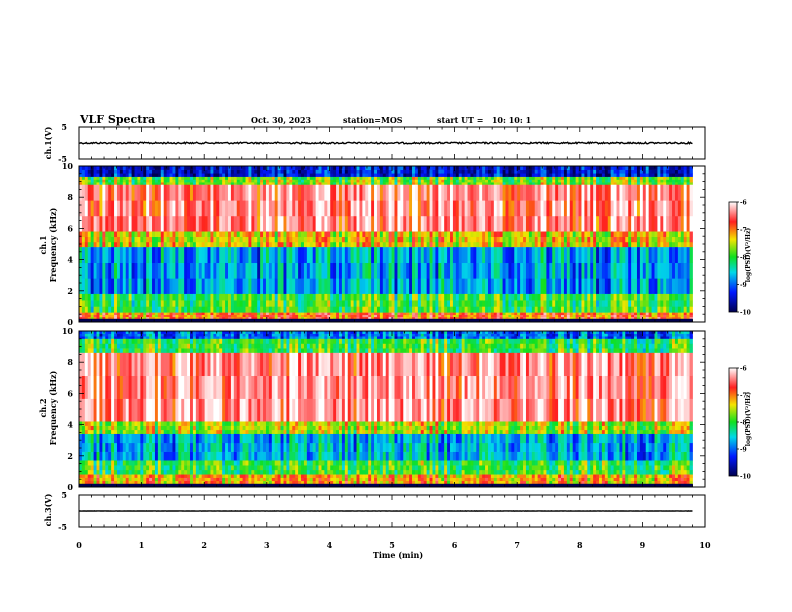 The image size is (792, 612). What do you see at coordinates (62, 159) in the screenshot?
I see `ch1-wave-ytick-label: -5` at bounding box center [62, 159].